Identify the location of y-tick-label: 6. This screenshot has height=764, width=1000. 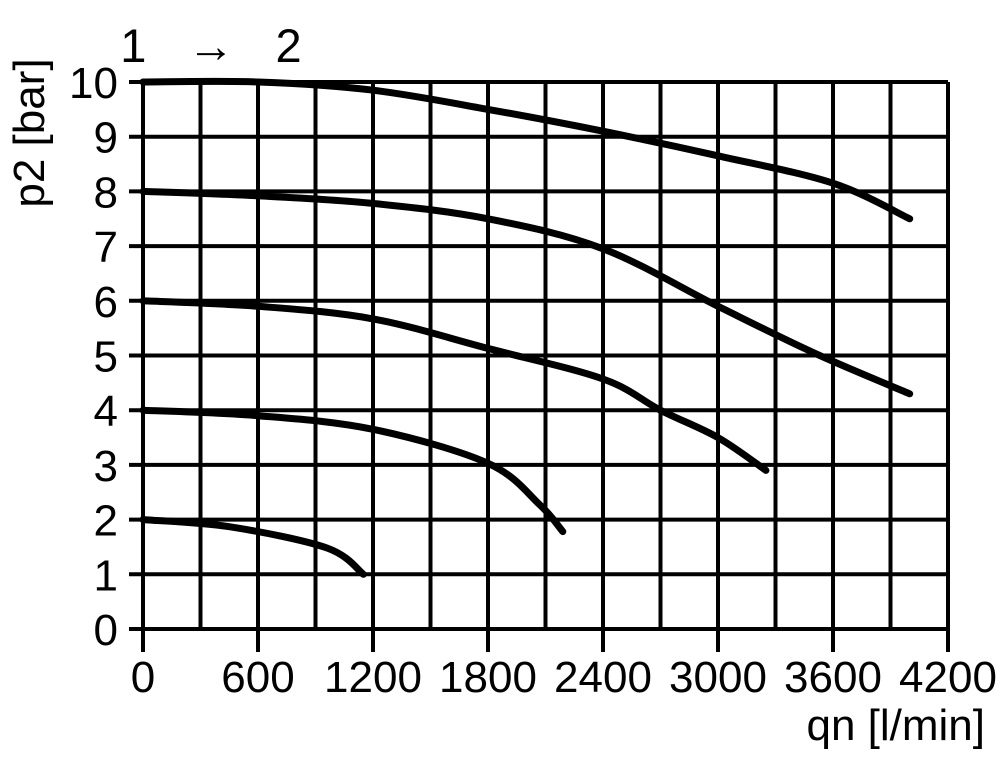
(106, 302).